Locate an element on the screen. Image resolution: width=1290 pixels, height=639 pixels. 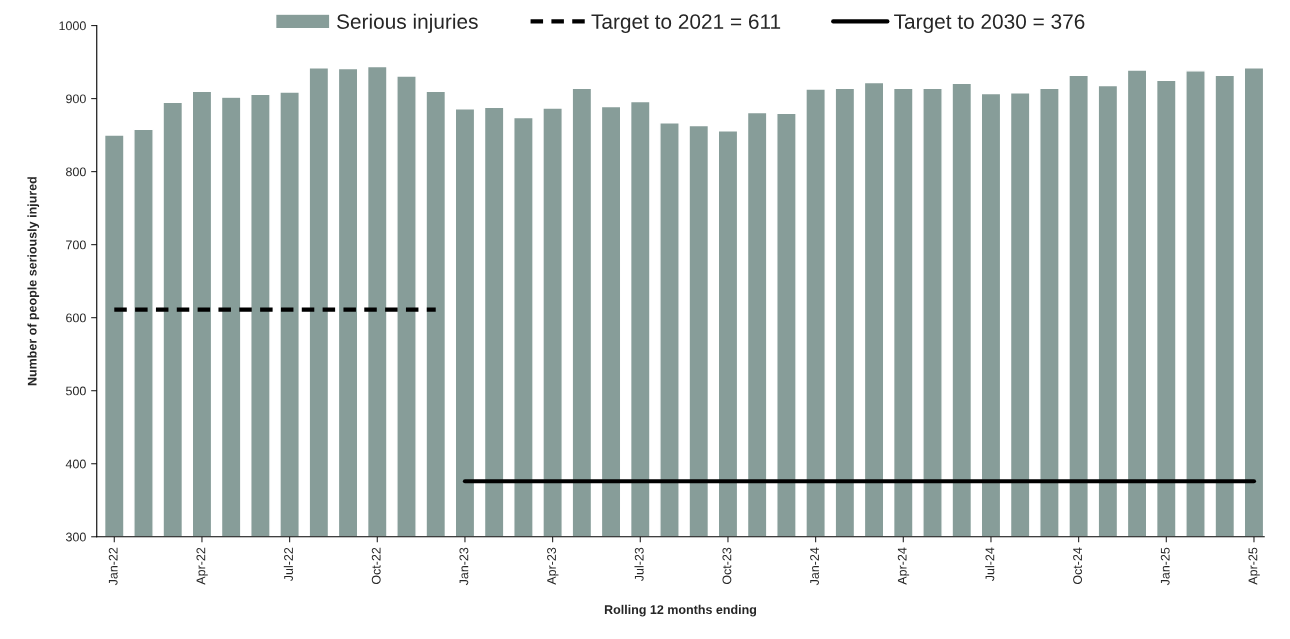
x-tick-label: Apr-24 is located at coordinates (903, 566).